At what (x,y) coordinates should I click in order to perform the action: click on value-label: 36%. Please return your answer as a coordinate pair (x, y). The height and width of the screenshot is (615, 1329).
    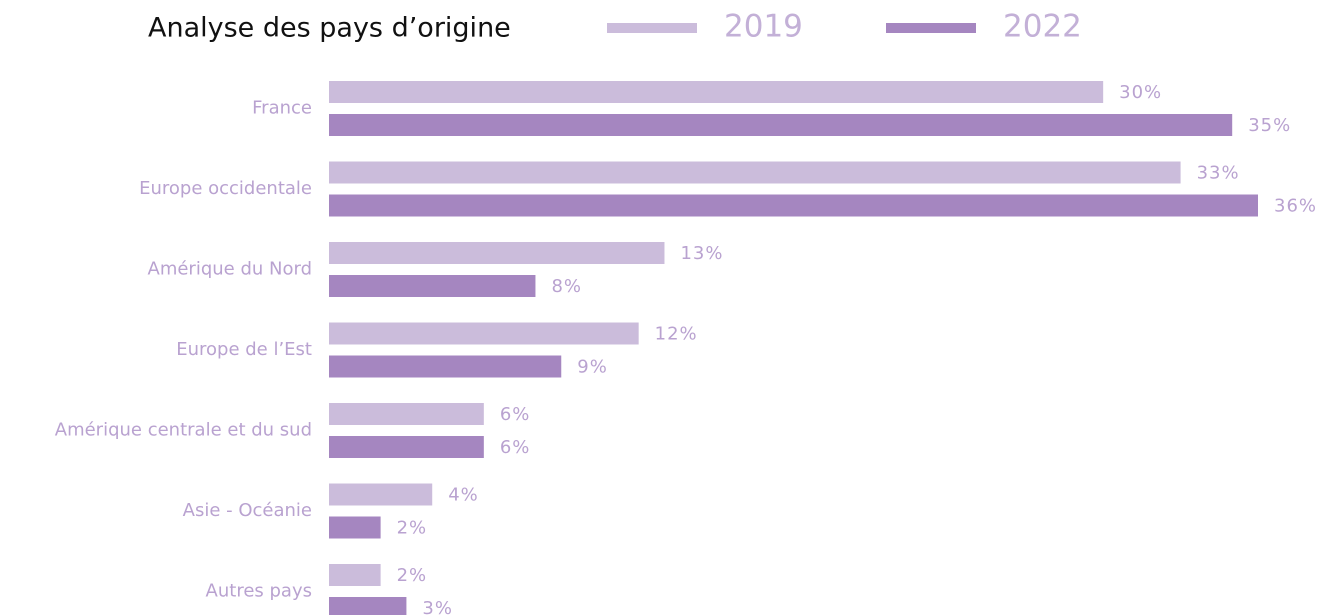
    Looking at the image, I should click on (1295, 206).